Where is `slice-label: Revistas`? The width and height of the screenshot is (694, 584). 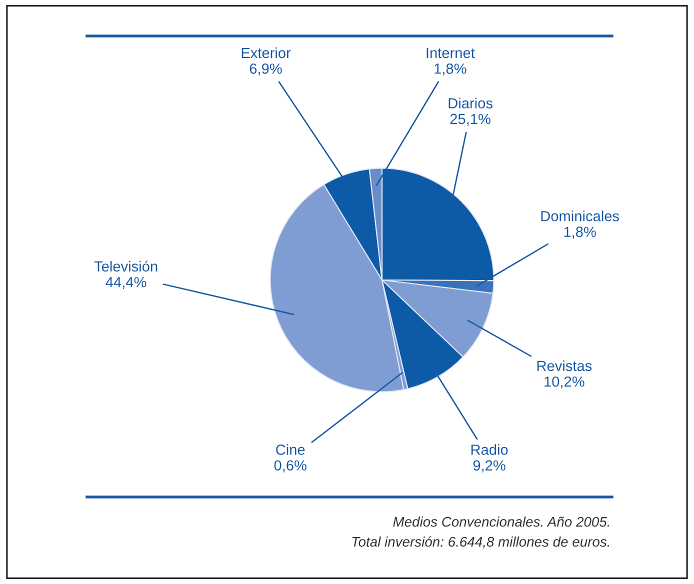 slice-label: Revistas is located at coordinates (564, 366).